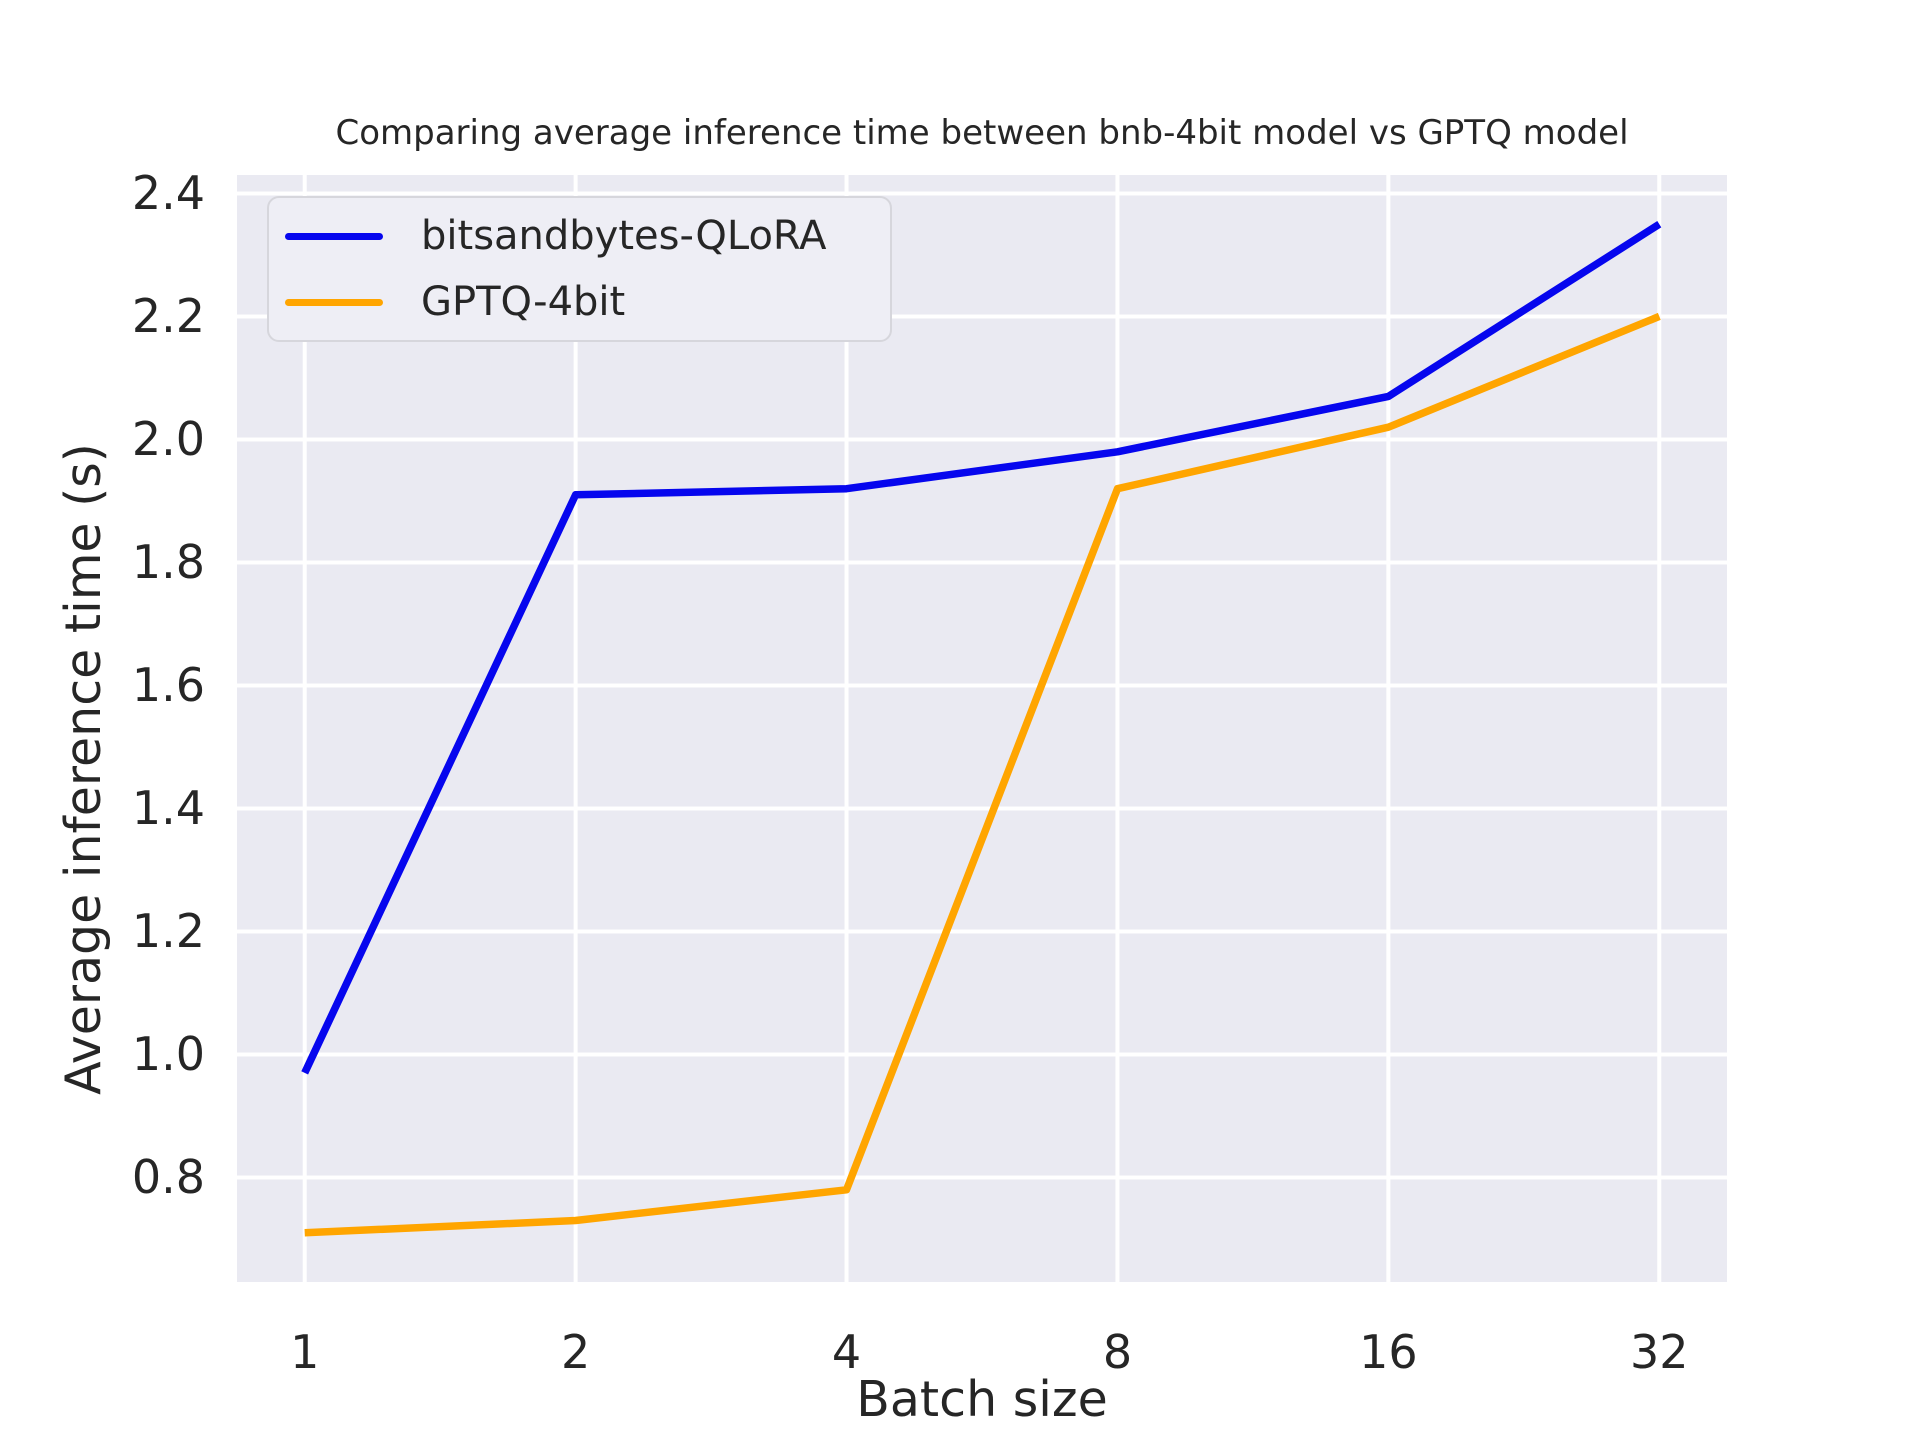 This screenshot has width=1920, height=1440. What do you see at coordinates (305, 1352) in the screenshot?
I see `x-tick-label: 1` at bounding box center [305, 1352].